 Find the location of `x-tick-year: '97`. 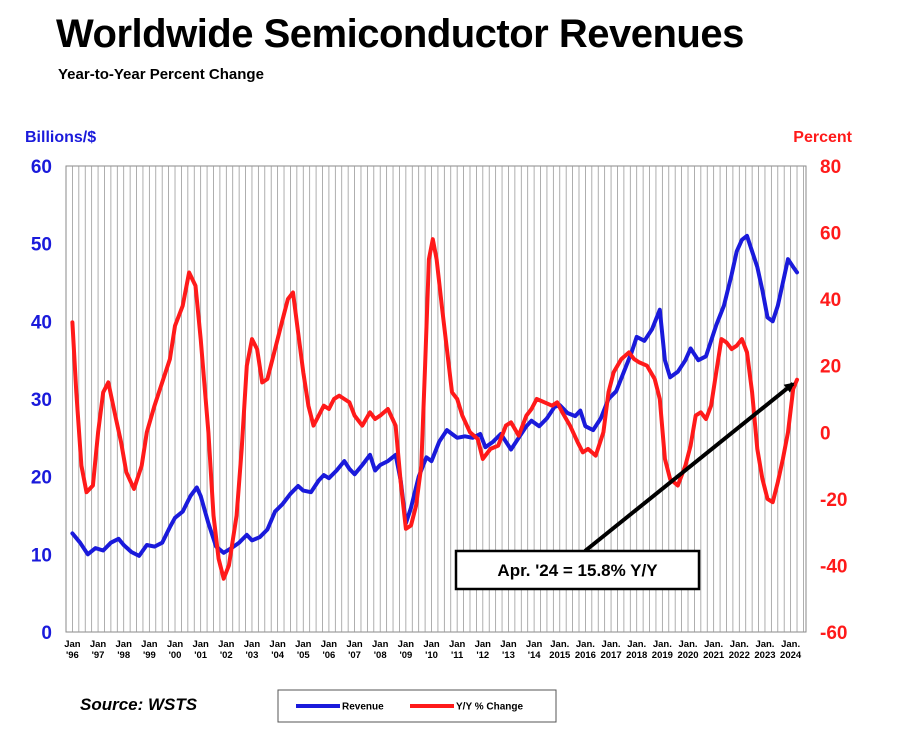

x-tick-year: '97 is located at coordinates (98, 655).